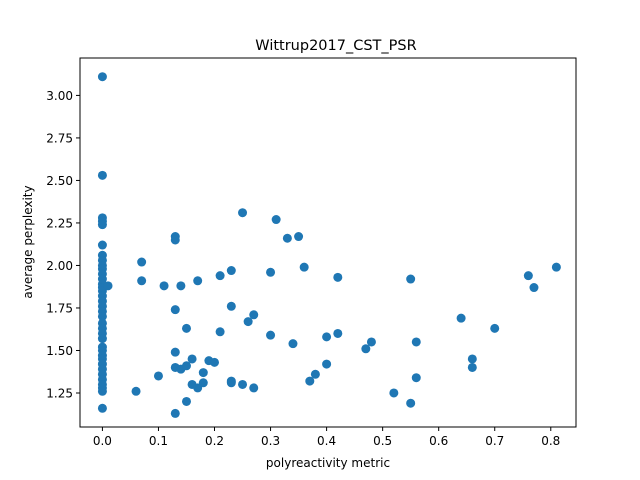  Describe the element at coordinates (494, 441) in the screenshot. I see `x-tick-label: 0.7` at that location.